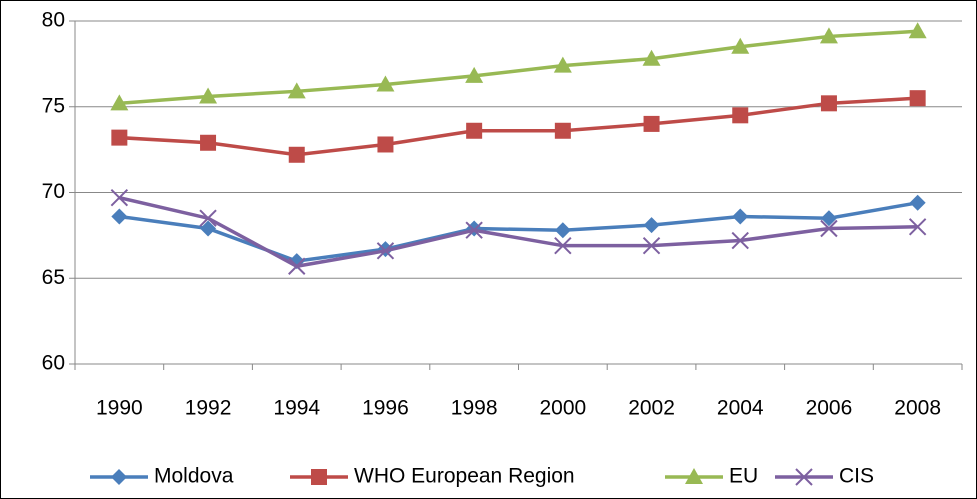 This screenshot has width=977, height=499. Describe the element at coordinates (53, 277) in the screenshot. I see `y-tick-label: 65` at that location.